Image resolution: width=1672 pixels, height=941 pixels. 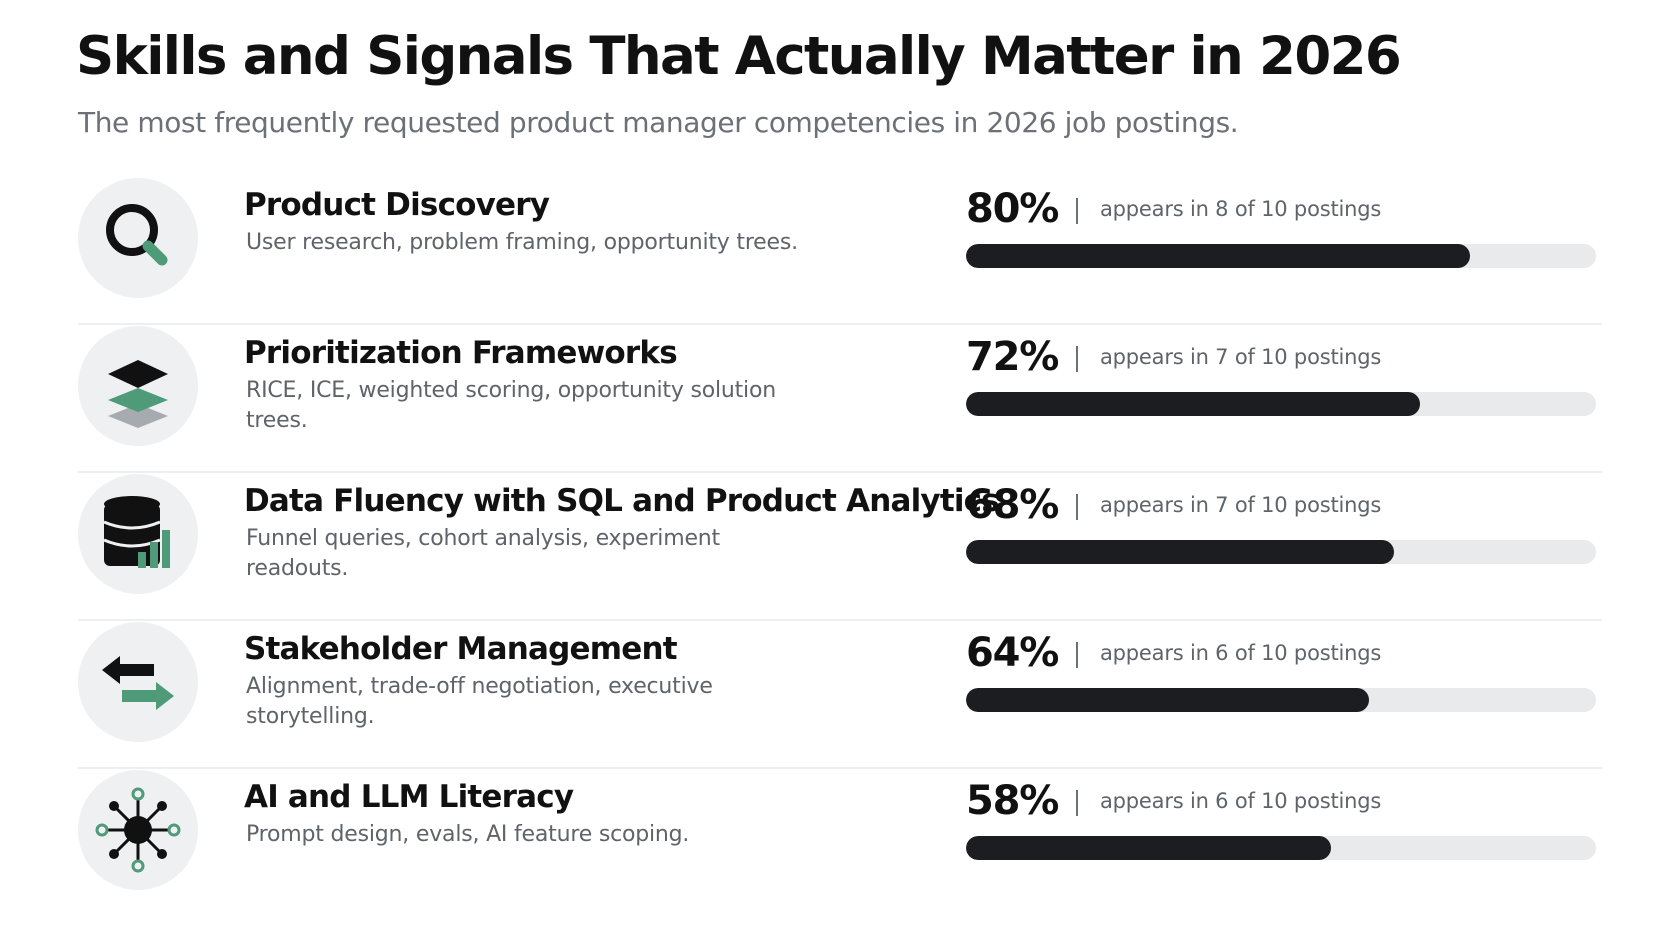 What do you see at coordinates (1012, 801) in the screenshot?
I see `percent-label: 58%` at bounding box center [1012, 801].